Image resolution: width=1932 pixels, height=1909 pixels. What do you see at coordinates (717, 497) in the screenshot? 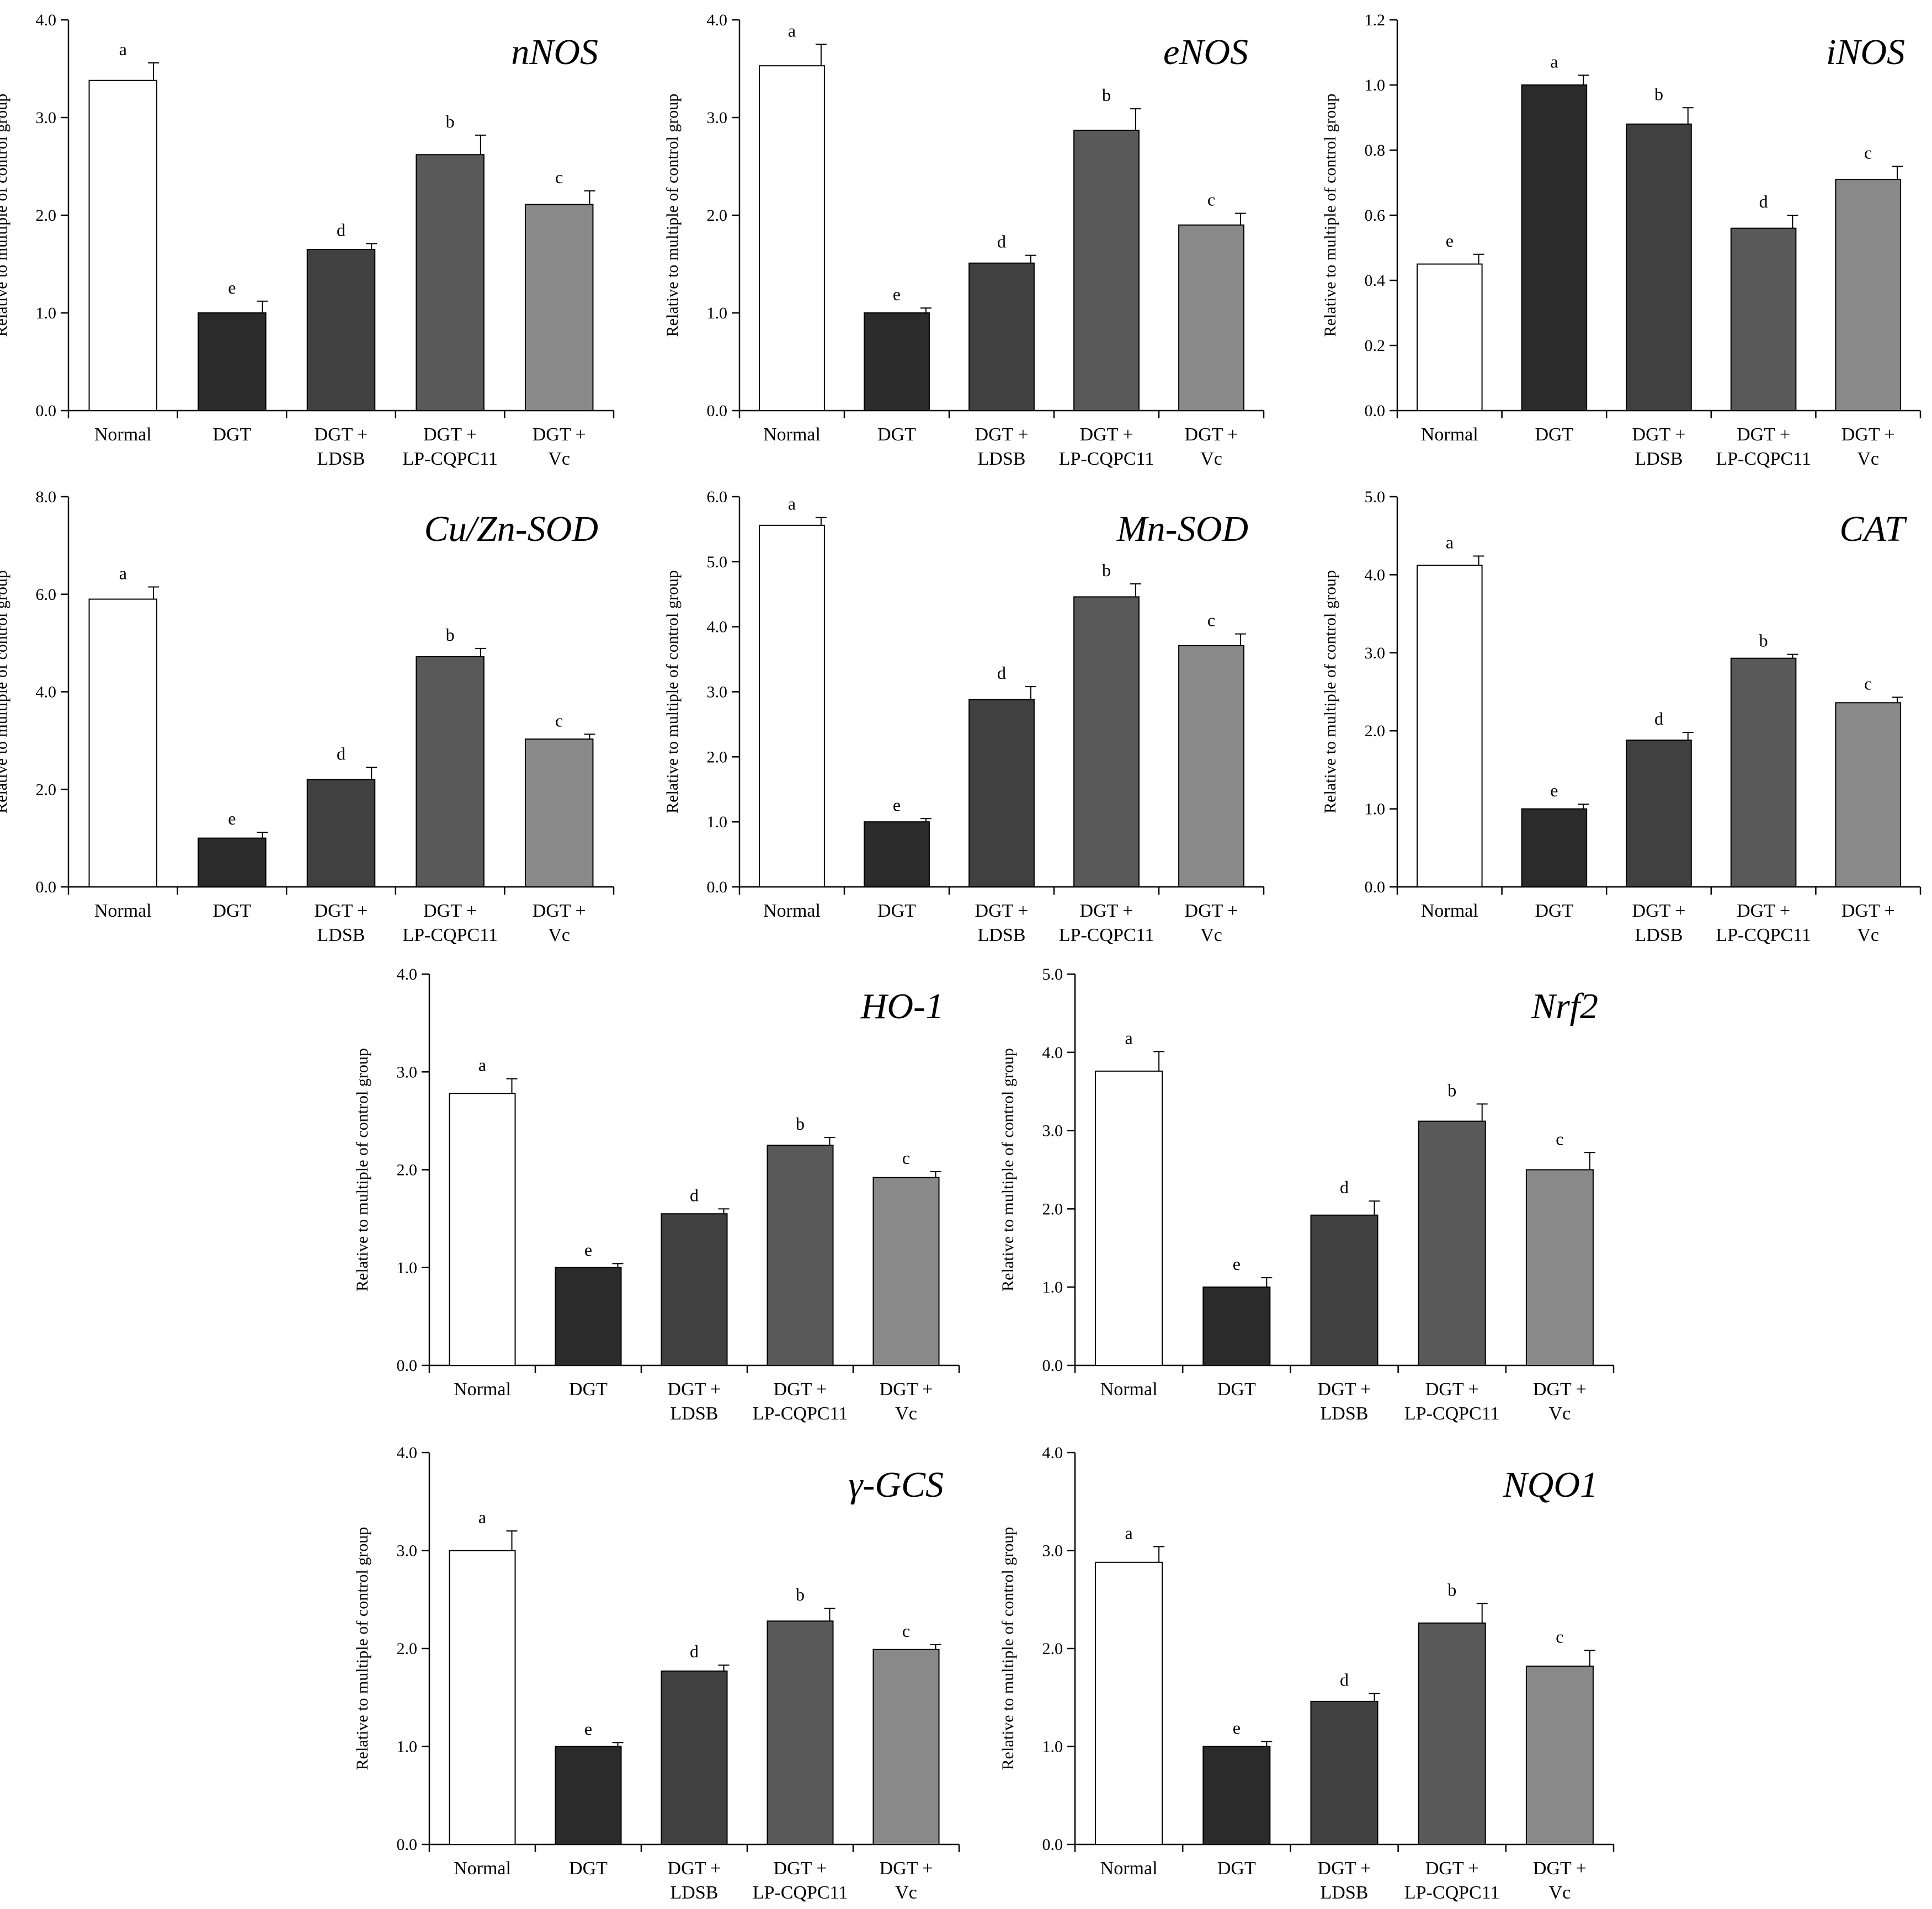
I see `y-tick-label: 6.0` at bounding box center [717, 497].